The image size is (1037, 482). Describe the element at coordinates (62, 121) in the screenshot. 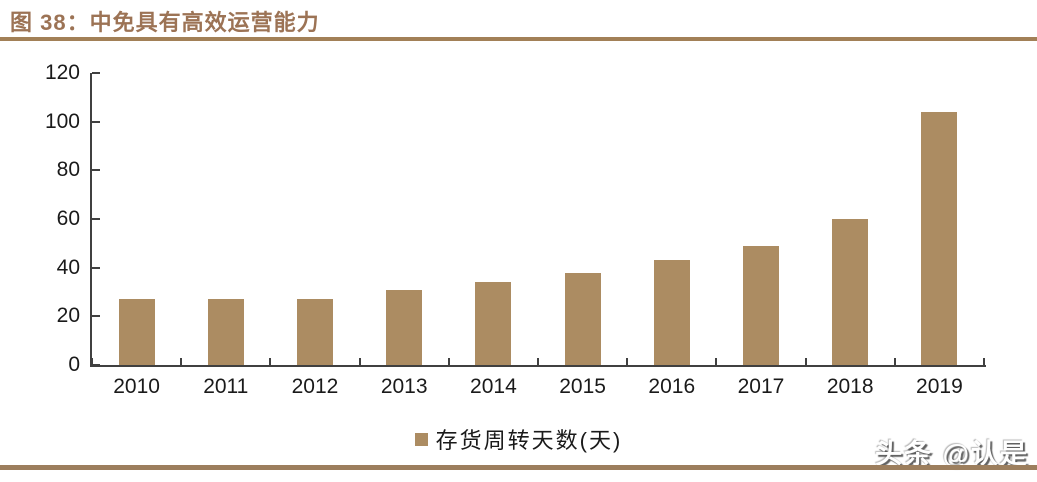

I see `y-tick-label: 100` at that location.